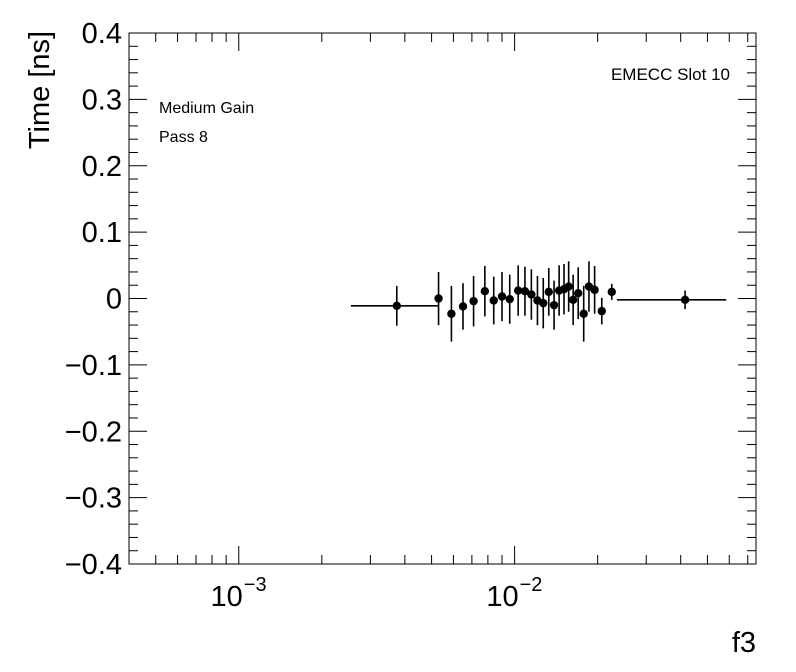 The height and width of the screenshot is (672, 796). Describe the element at coordinates (93, 499) in the screenshot. I see `y-tick-label: −0.3` at that location.